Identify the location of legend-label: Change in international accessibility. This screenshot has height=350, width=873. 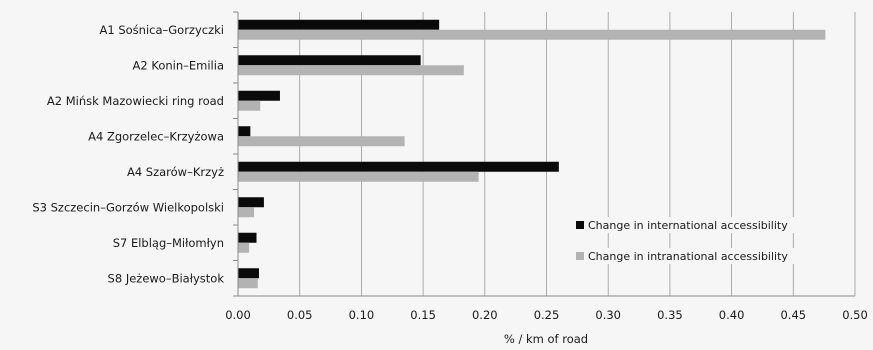
(688, 225).